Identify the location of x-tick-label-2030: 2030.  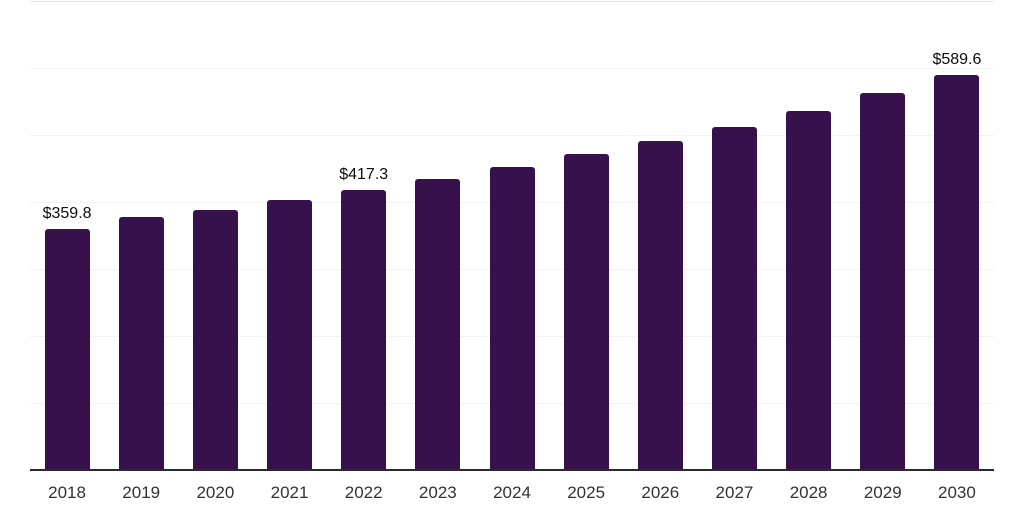
(957, 492).